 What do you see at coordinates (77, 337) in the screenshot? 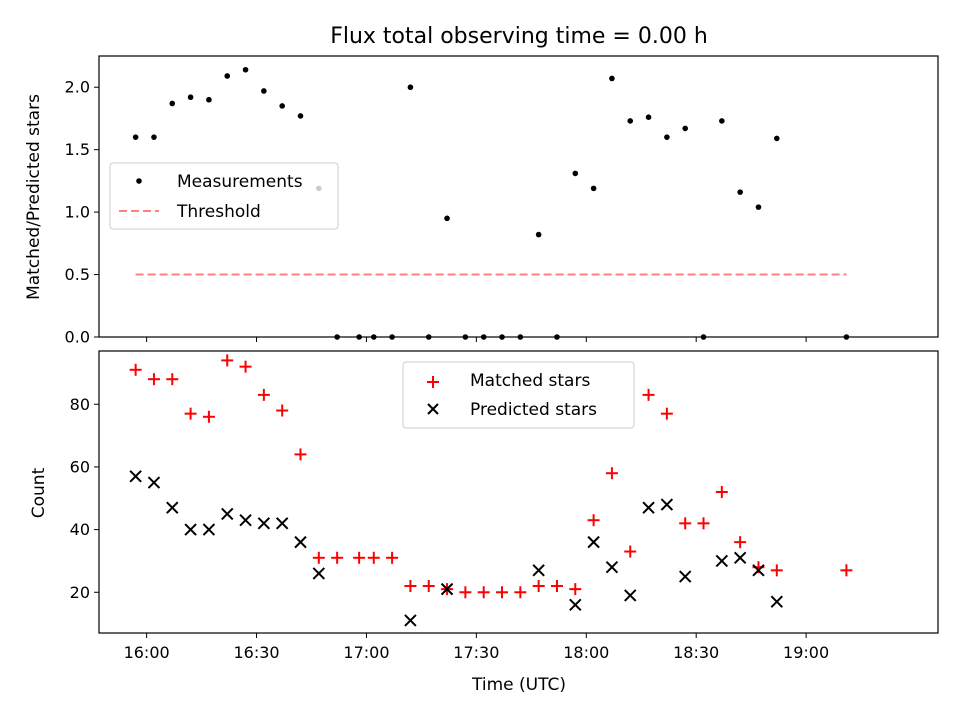
I see `top-y-tick-label: 0.0` at bounding box center [77, 337].